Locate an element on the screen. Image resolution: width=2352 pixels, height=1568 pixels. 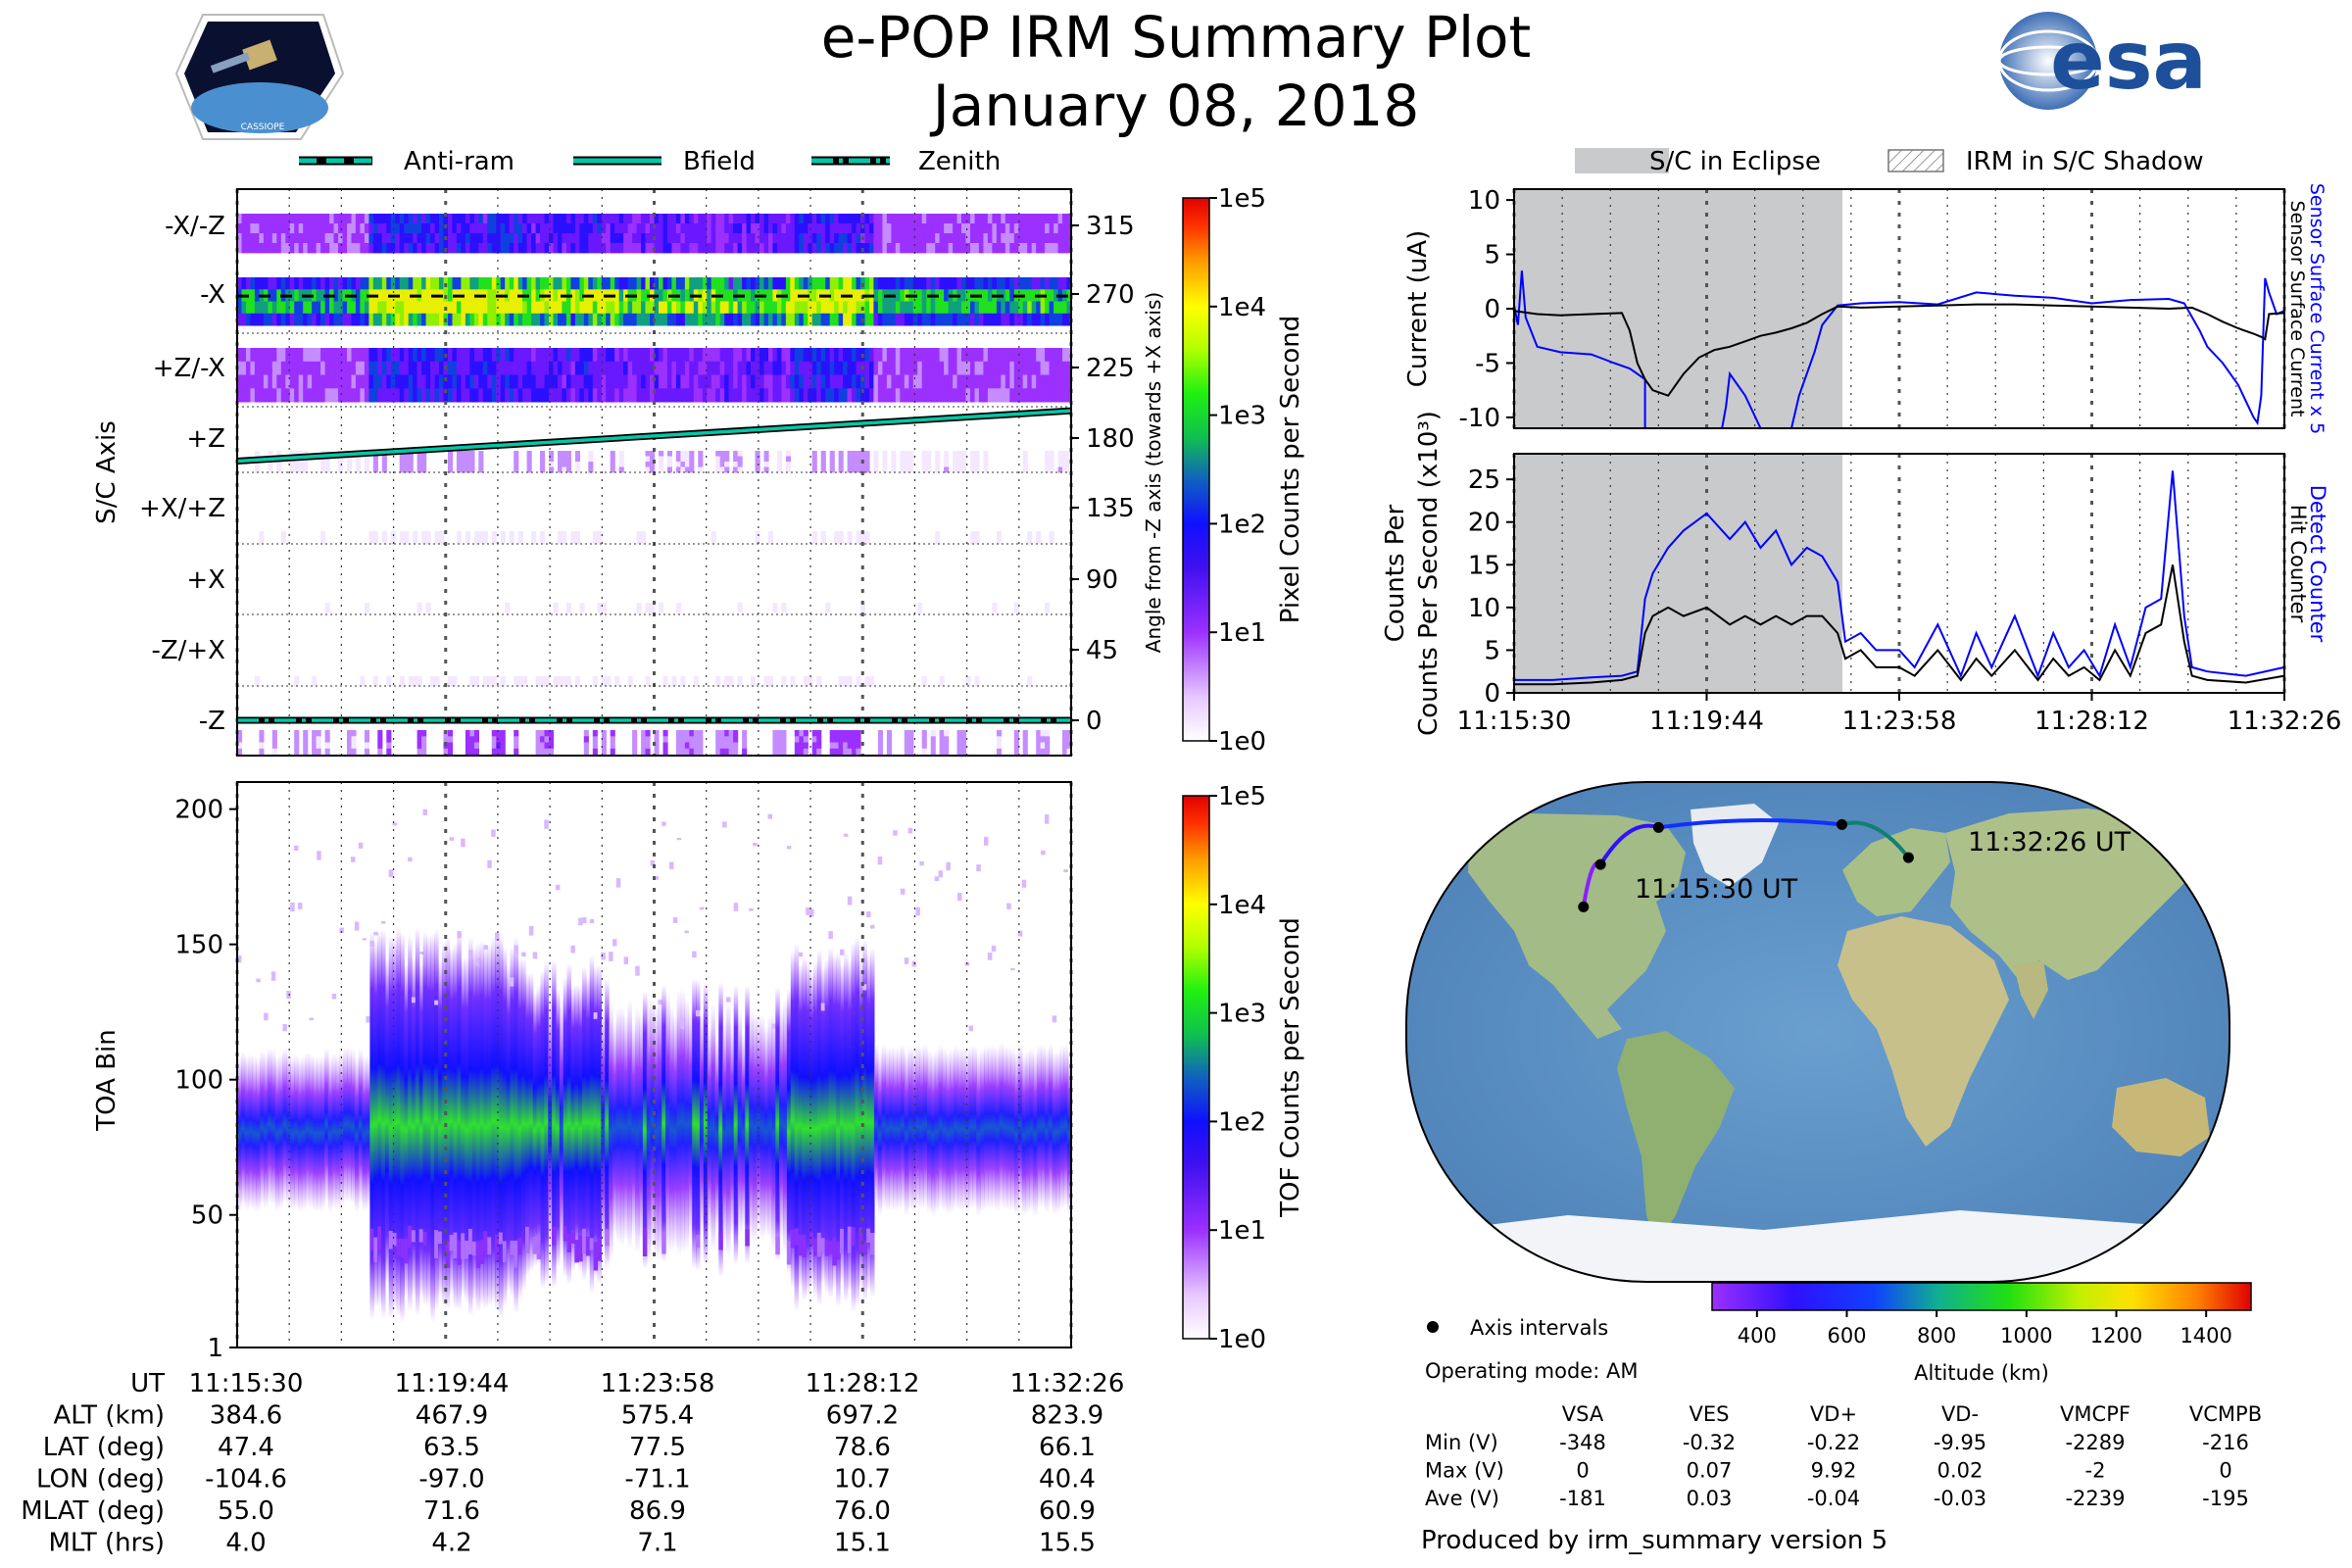
ephemeris-cell: 60.9 is located at coordinates (1067, 1511).